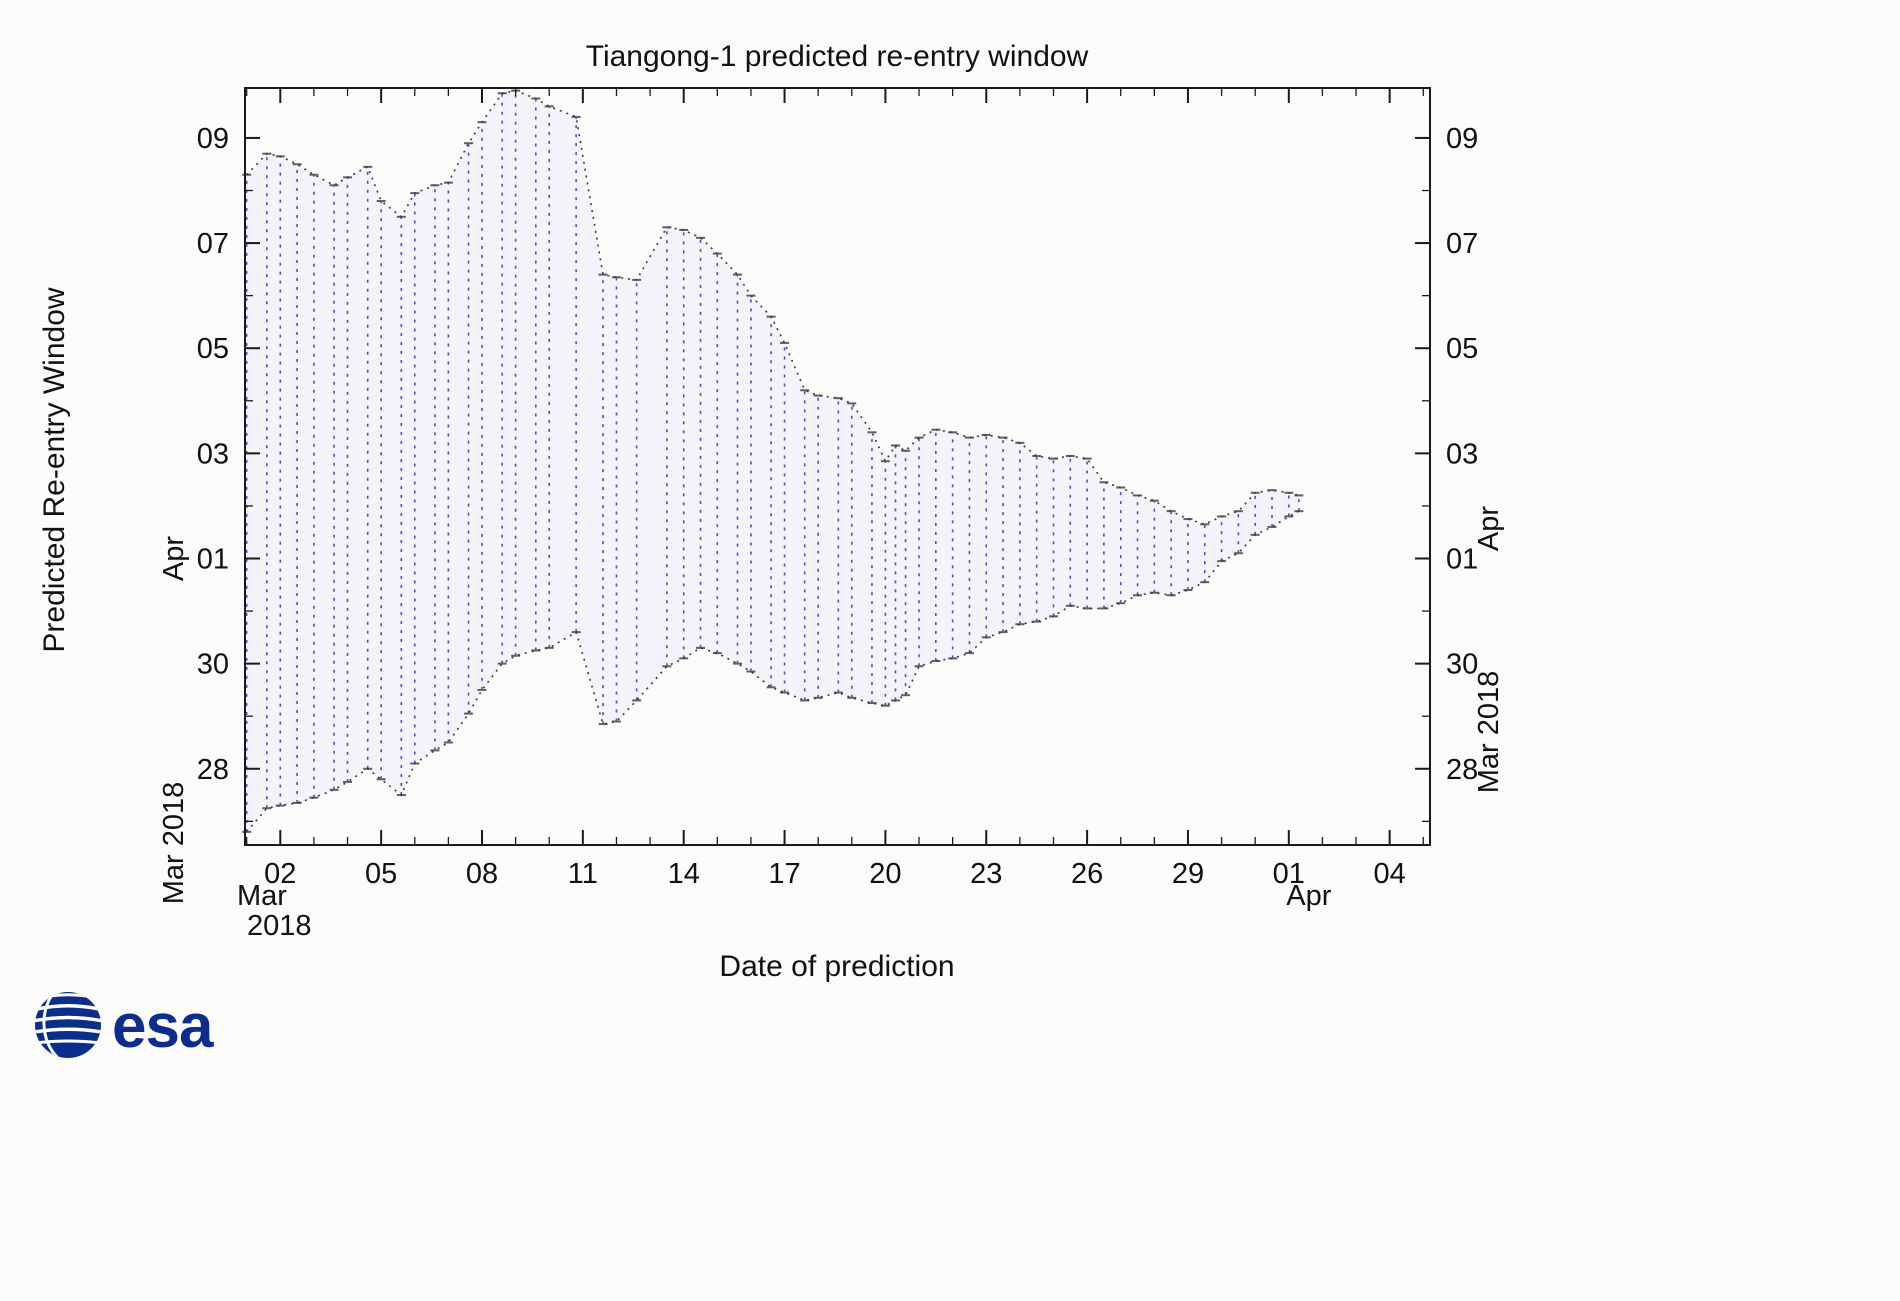 This screenshot has width=1900, height=1301. I want to click on y-tick-label-left: 05, so click(213, 349).